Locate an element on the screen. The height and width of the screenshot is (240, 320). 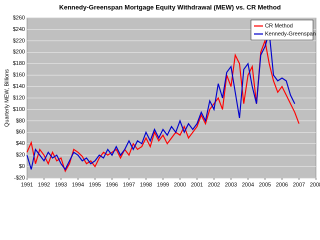
x-tick-label: 1991 is located at coordinates (27, 185).